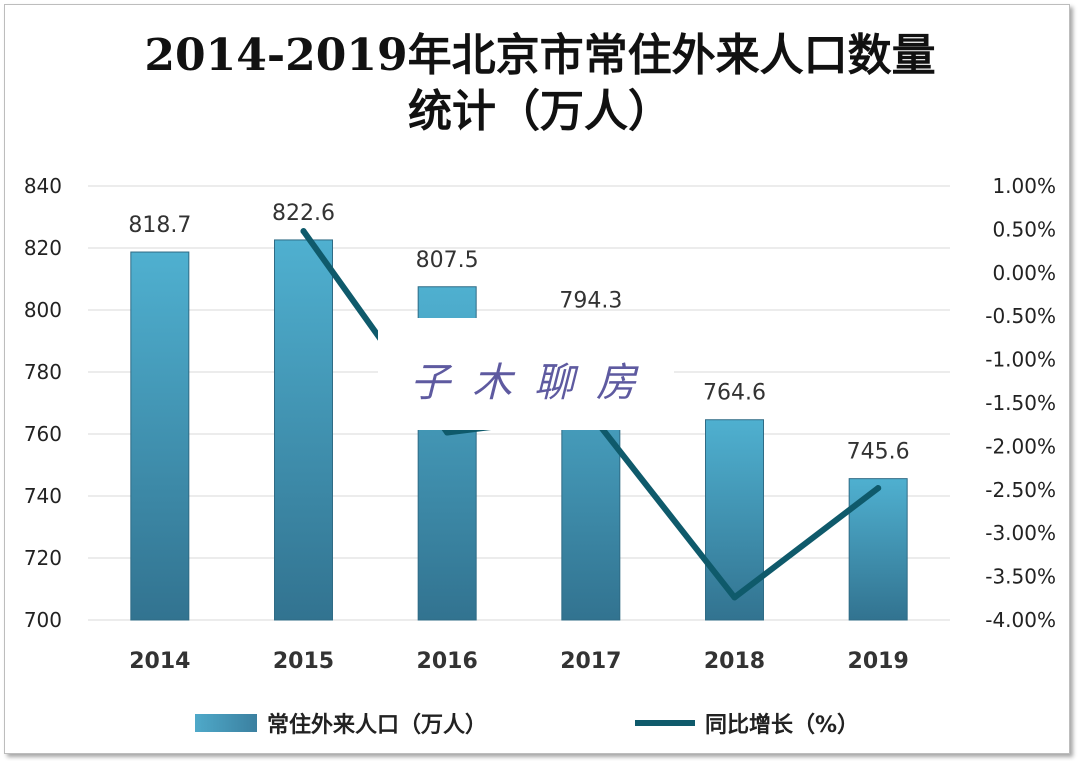 This screenshot has height=761, width=1080. What do you see at coordinates (303, 213) in the screenshot?
I see `bar-data-label: 822.6` at bounding box center [303, 213].